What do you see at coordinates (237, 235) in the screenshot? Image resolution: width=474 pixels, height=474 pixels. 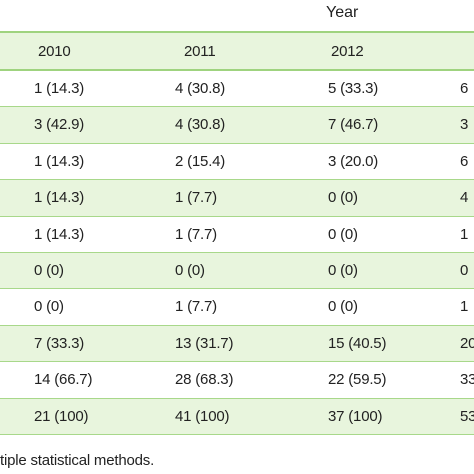 I see `table-row: 1 (14.3) 1 (7.7) 0 (0) 1` at bounding box center [237, 235].